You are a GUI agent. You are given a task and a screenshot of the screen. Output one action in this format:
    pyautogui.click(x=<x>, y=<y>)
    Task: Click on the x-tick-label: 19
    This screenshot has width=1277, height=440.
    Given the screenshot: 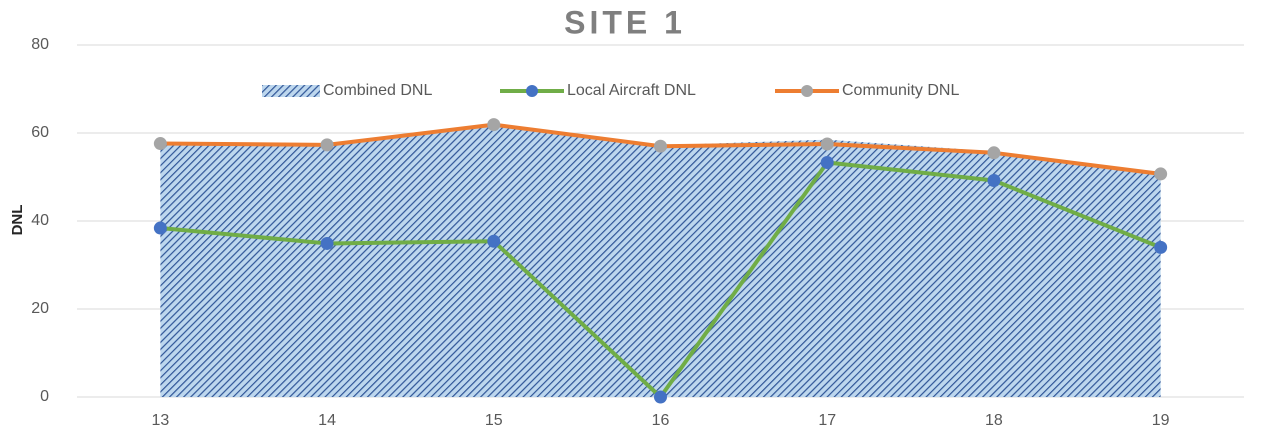 What is the action you would take?
    pyautogui.click(x=1161, y=420)
    